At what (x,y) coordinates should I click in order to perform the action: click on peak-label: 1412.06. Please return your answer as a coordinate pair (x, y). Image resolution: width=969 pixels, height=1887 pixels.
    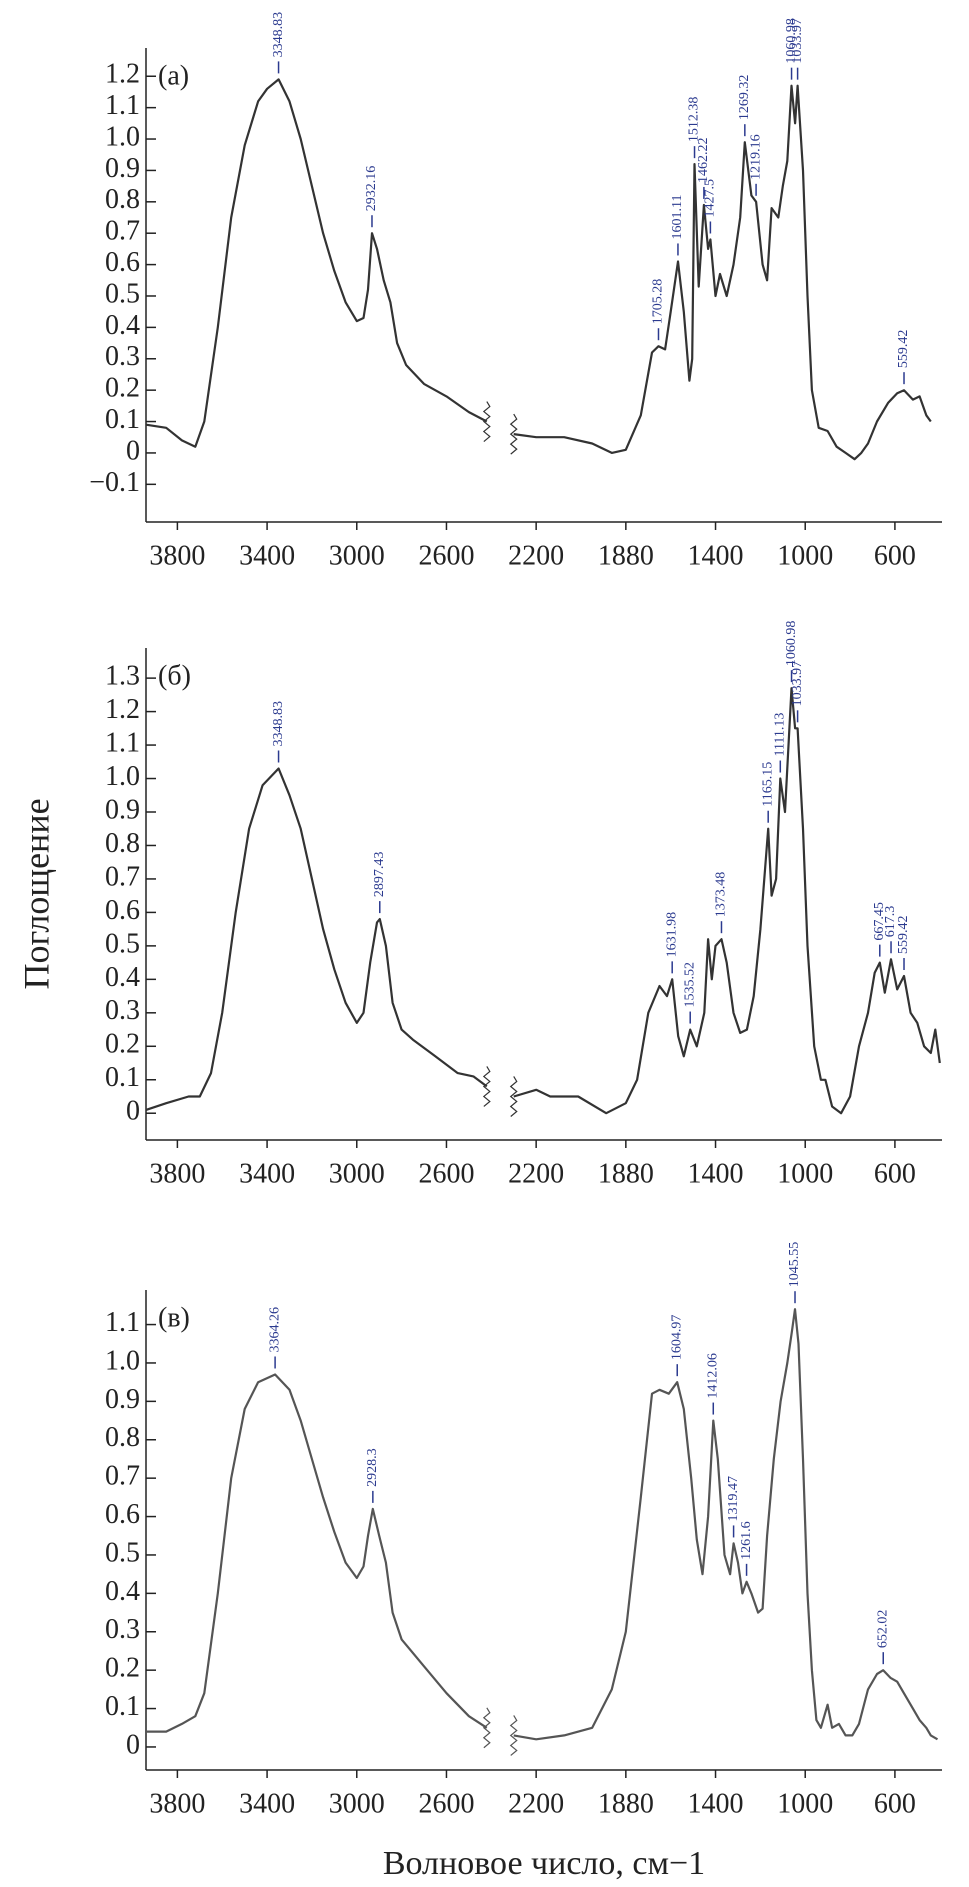
    Looking at the image, I should click on (712, 1376).